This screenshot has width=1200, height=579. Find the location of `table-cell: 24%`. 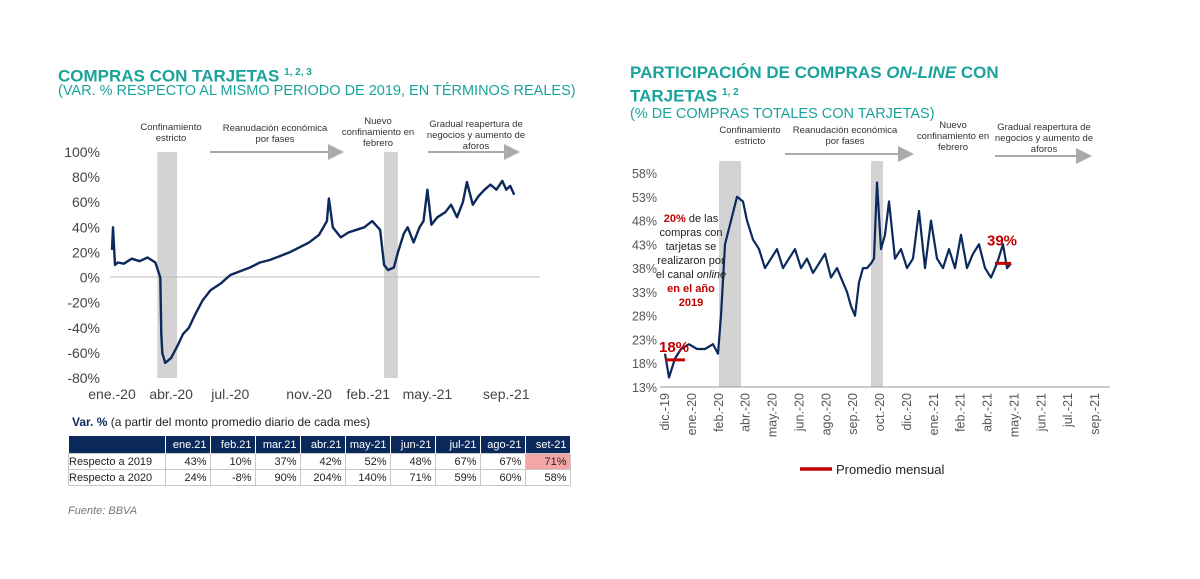

table-cell: 24% is located at coordinates (187, 477).